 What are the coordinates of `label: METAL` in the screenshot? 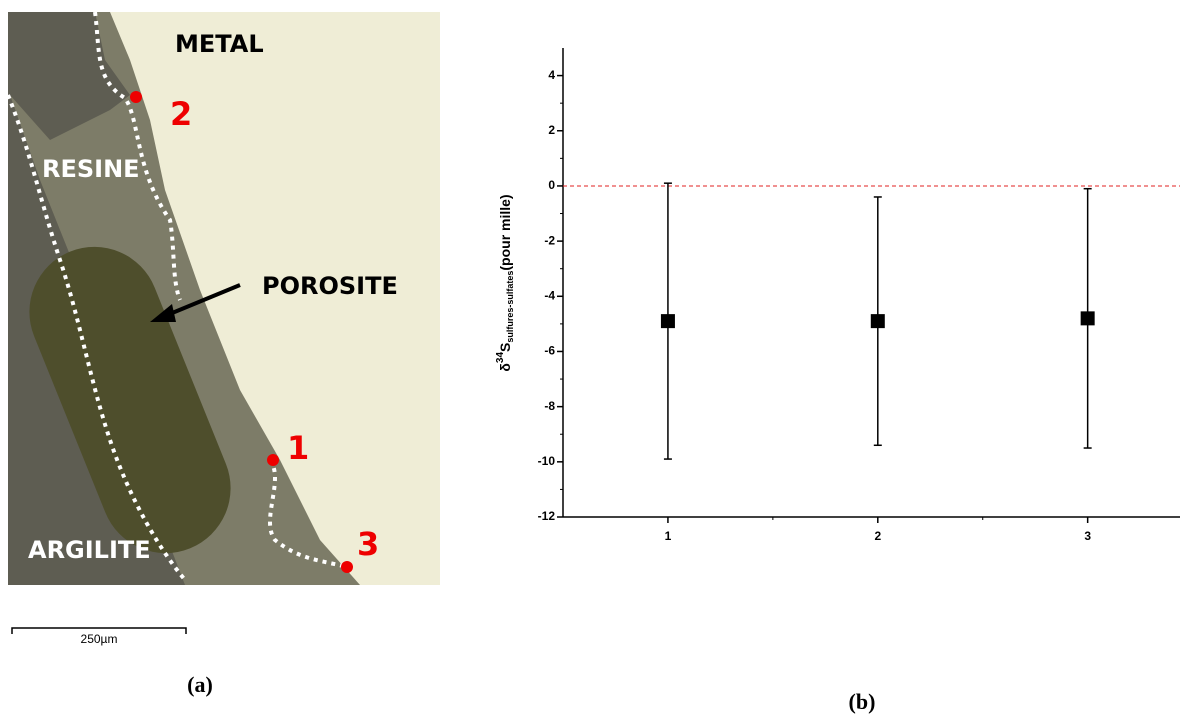 It's located at (219, 44).